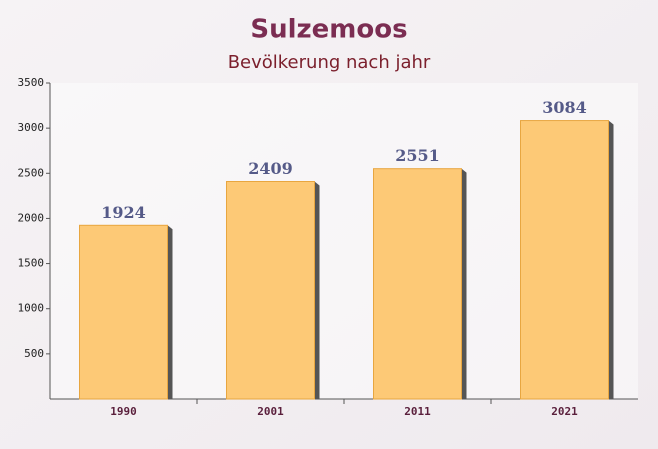  Describe the element at coordinates (31, 172) in the screenshot. I see `y-tick-label: 2500` at that location.